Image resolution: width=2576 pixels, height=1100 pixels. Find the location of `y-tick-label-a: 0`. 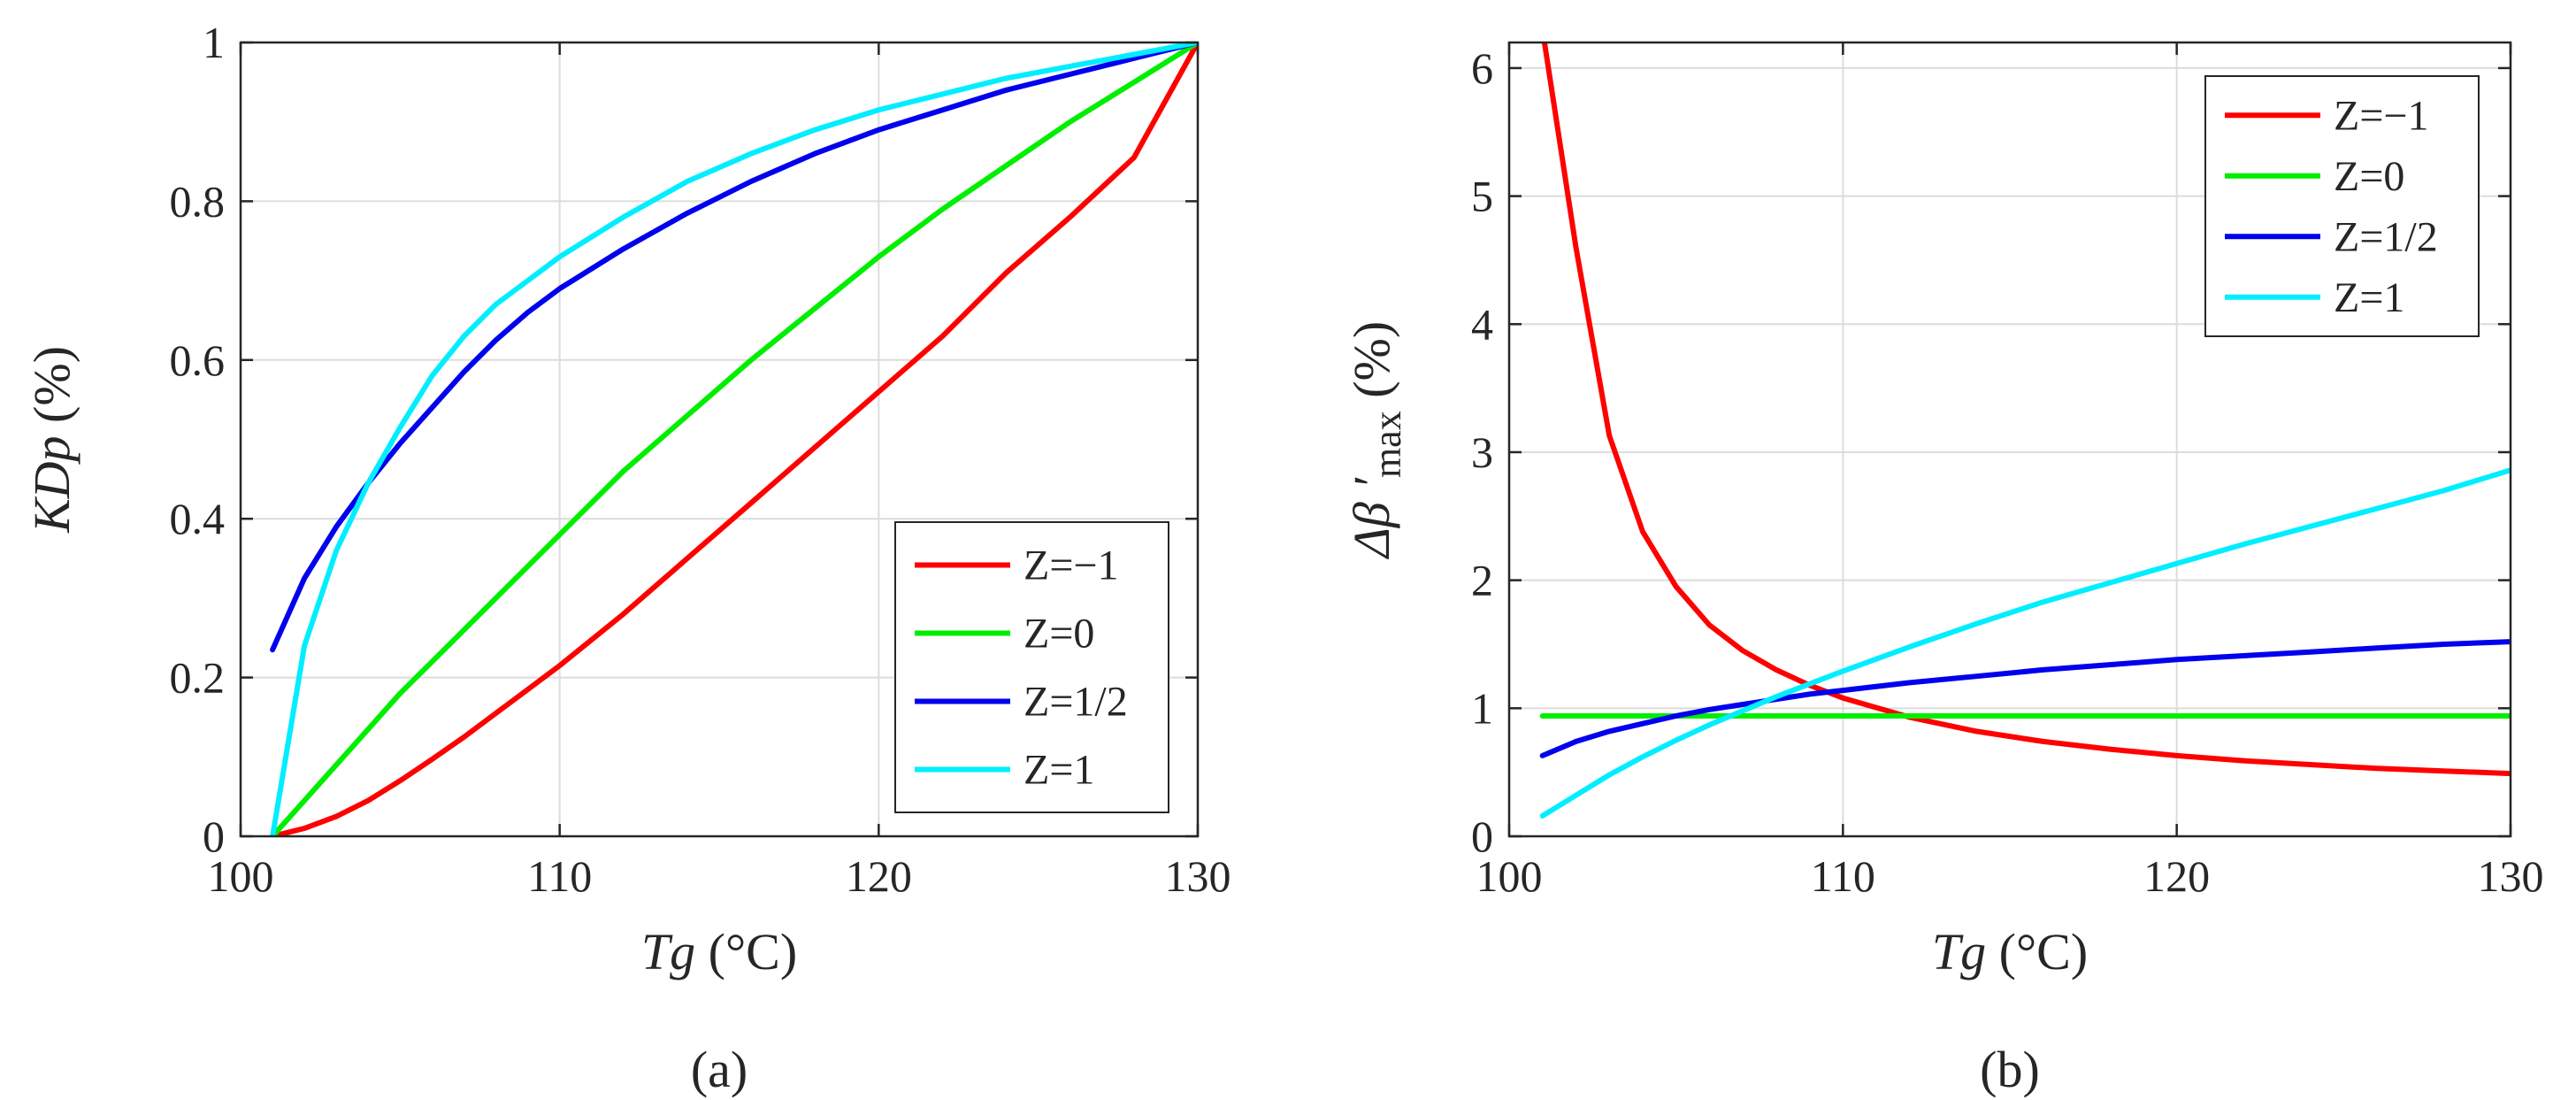

y-tick-label-a: 0 is located at coordinates (214, 836).